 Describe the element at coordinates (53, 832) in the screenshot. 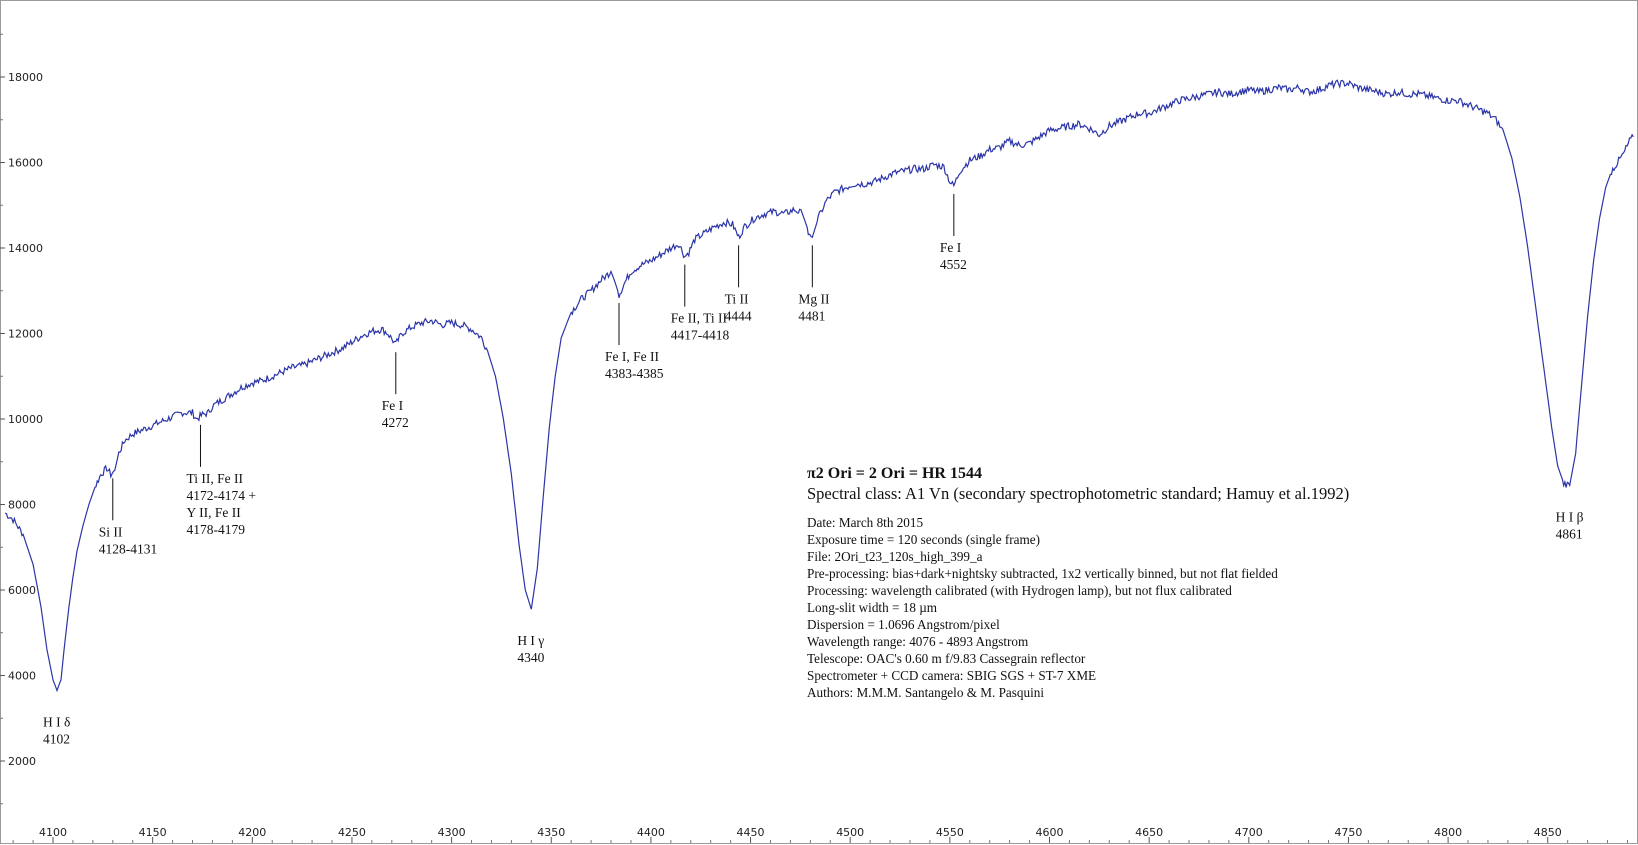

I see `x-tick-label: 4100` at that location.